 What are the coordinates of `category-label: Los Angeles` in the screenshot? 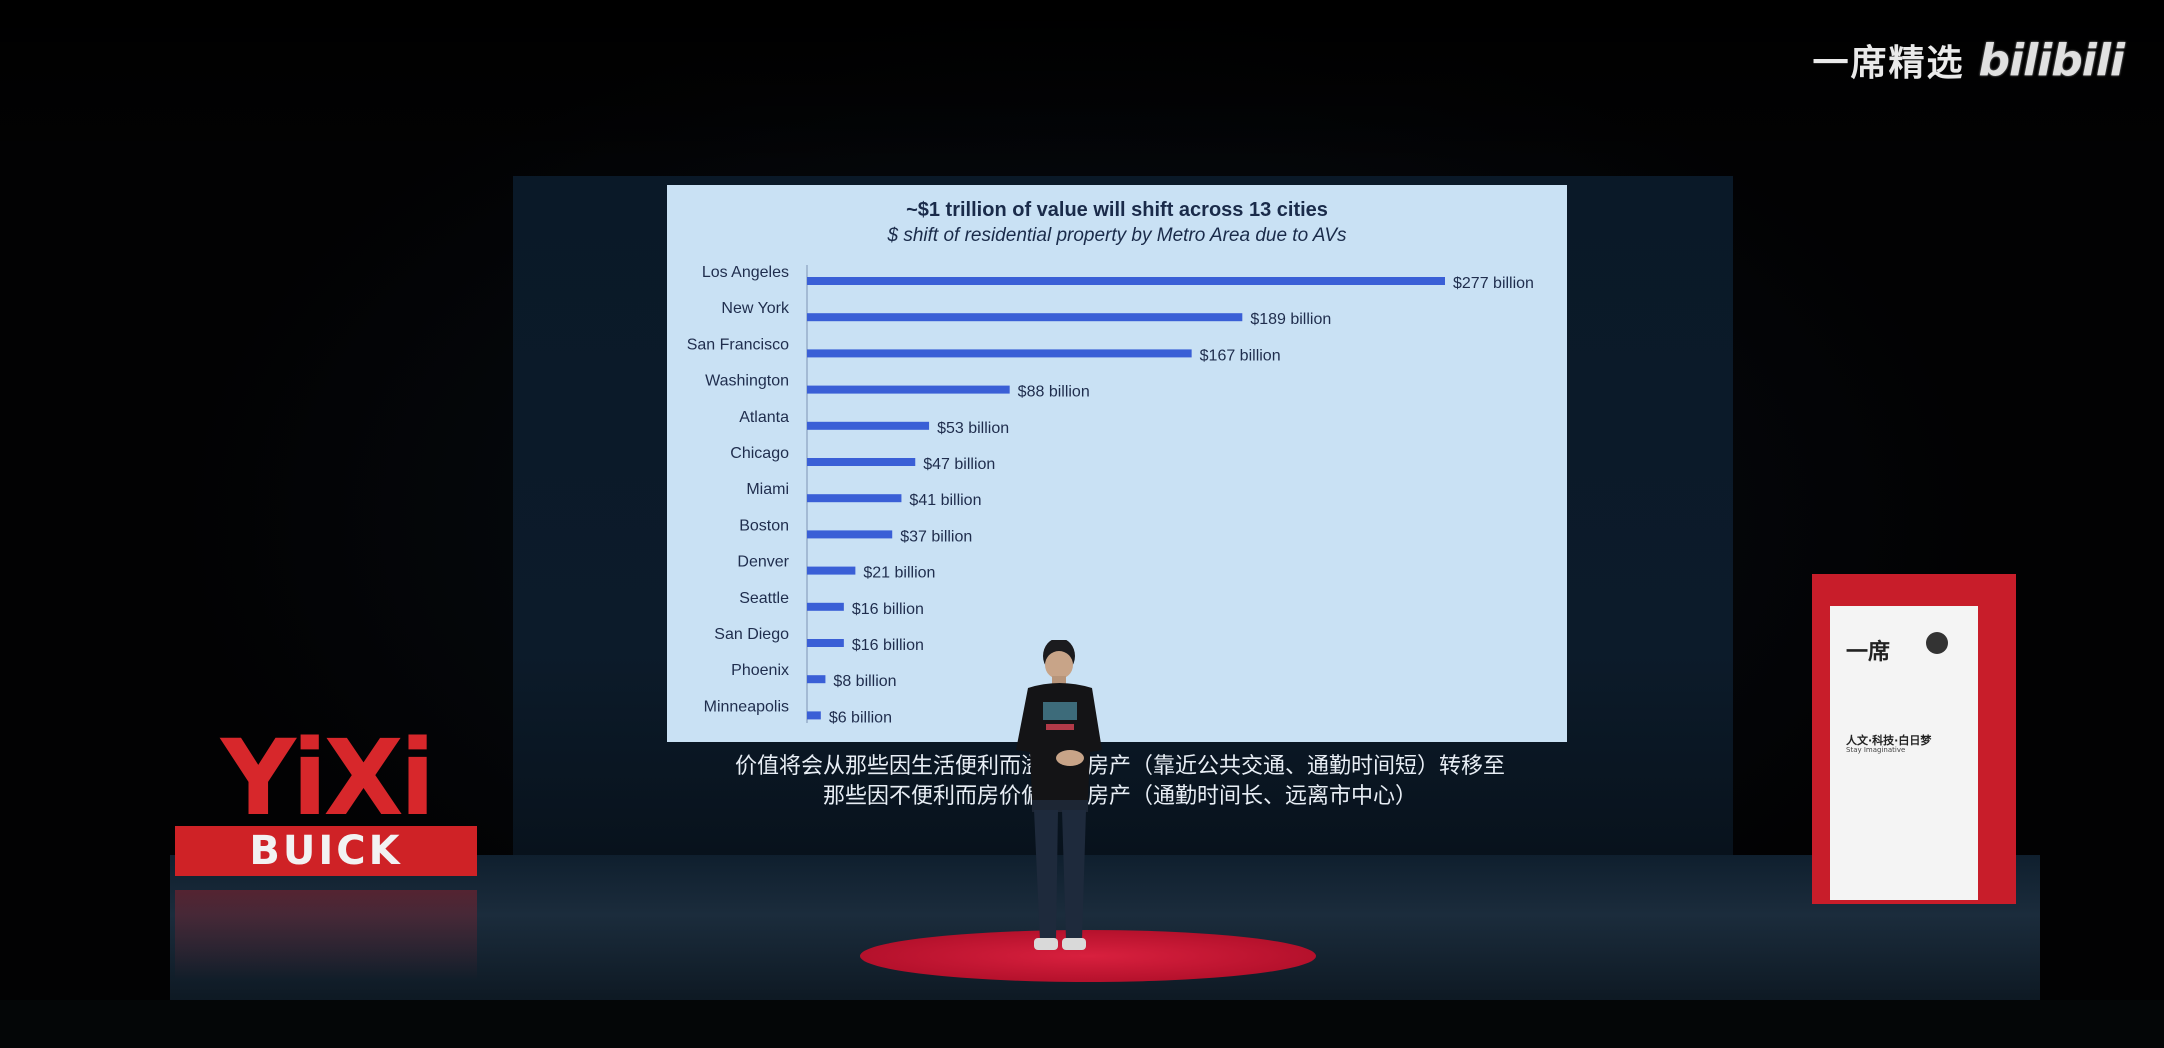 It's located at (745, 272).